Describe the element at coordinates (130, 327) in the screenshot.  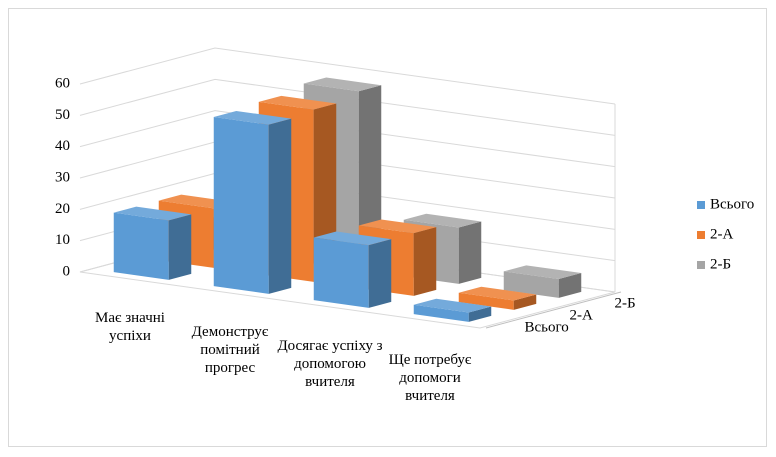
I see `x-tick-label: Має значні успіхи` at that location.